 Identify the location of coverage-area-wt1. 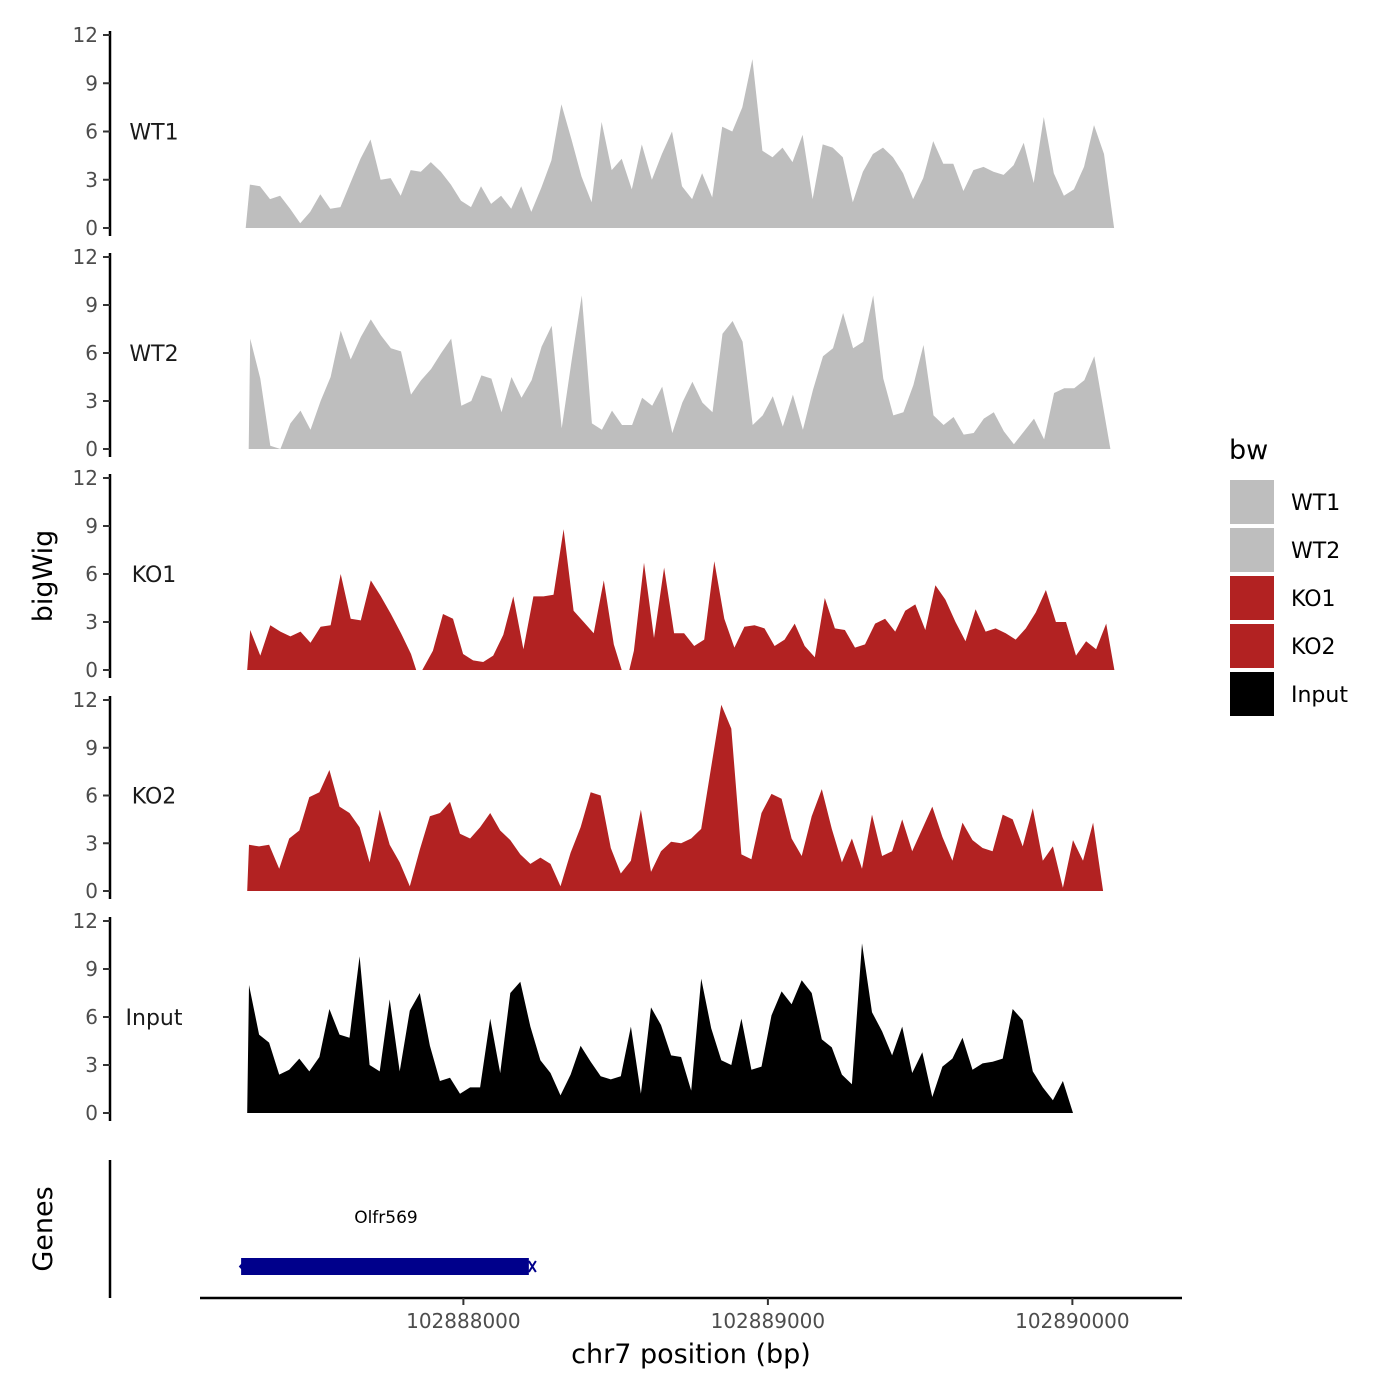
(680, 143).